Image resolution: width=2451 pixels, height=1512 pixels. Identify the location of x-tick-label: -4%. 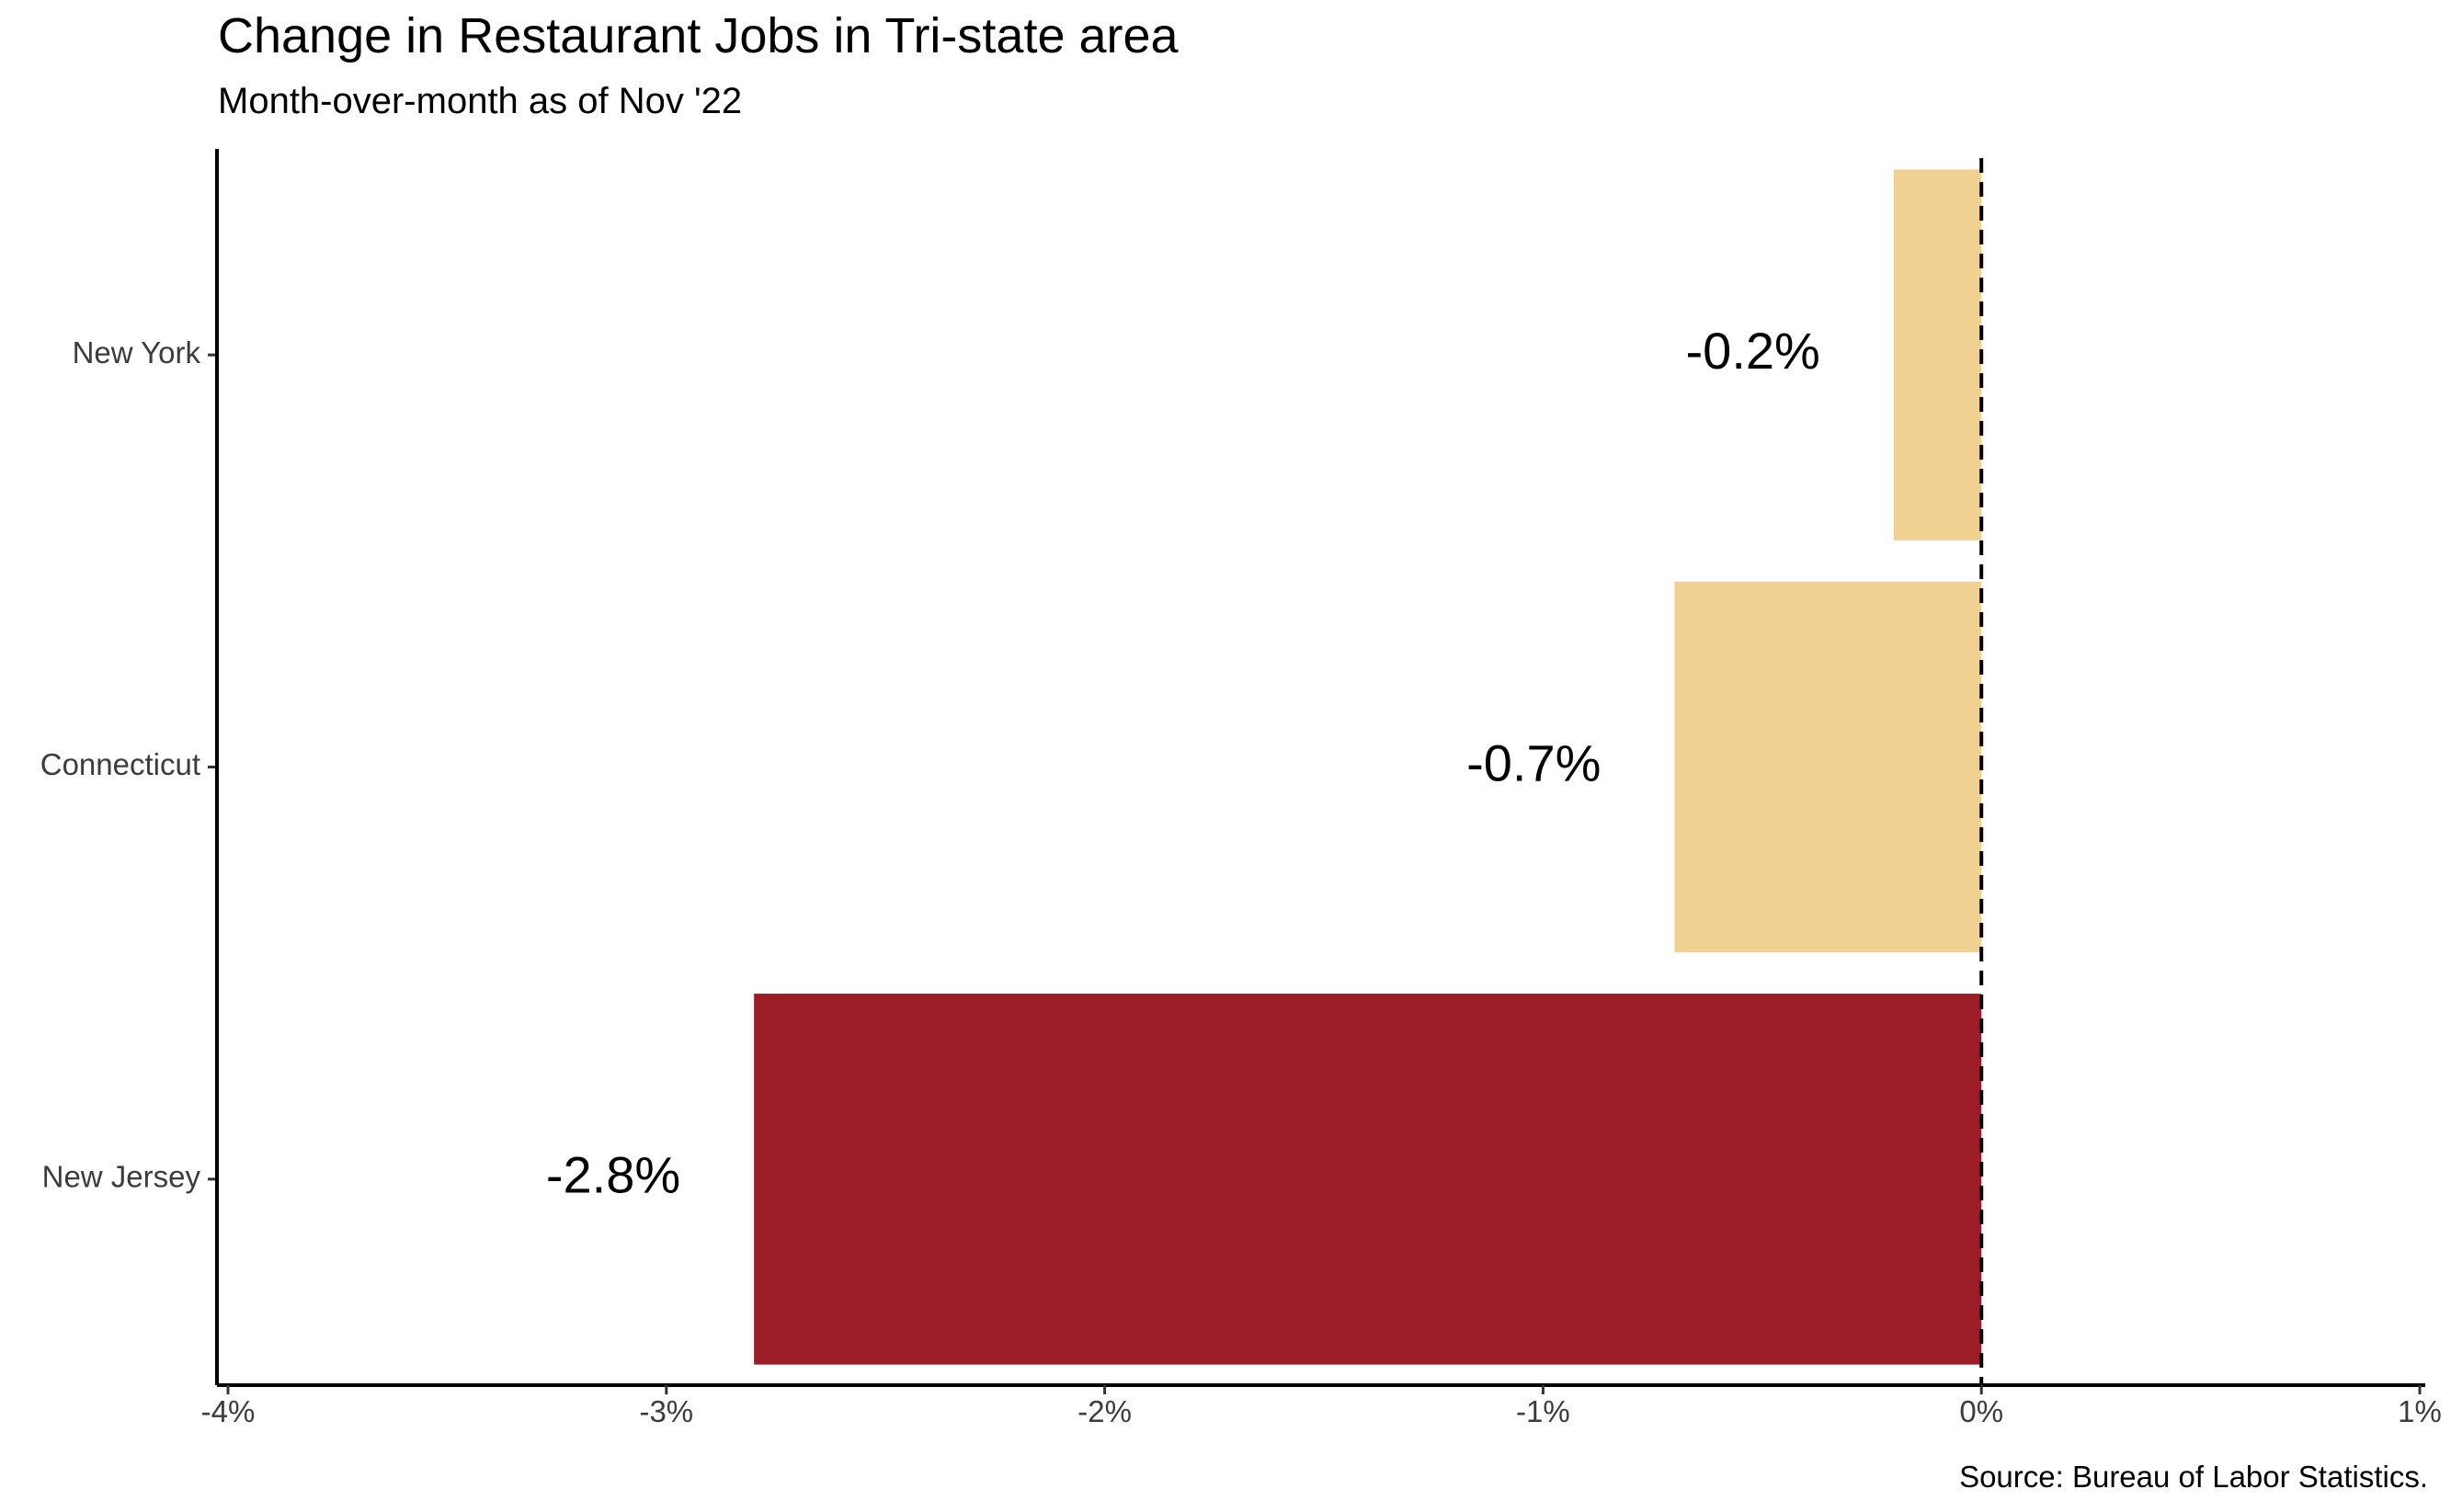
(228, 1411).